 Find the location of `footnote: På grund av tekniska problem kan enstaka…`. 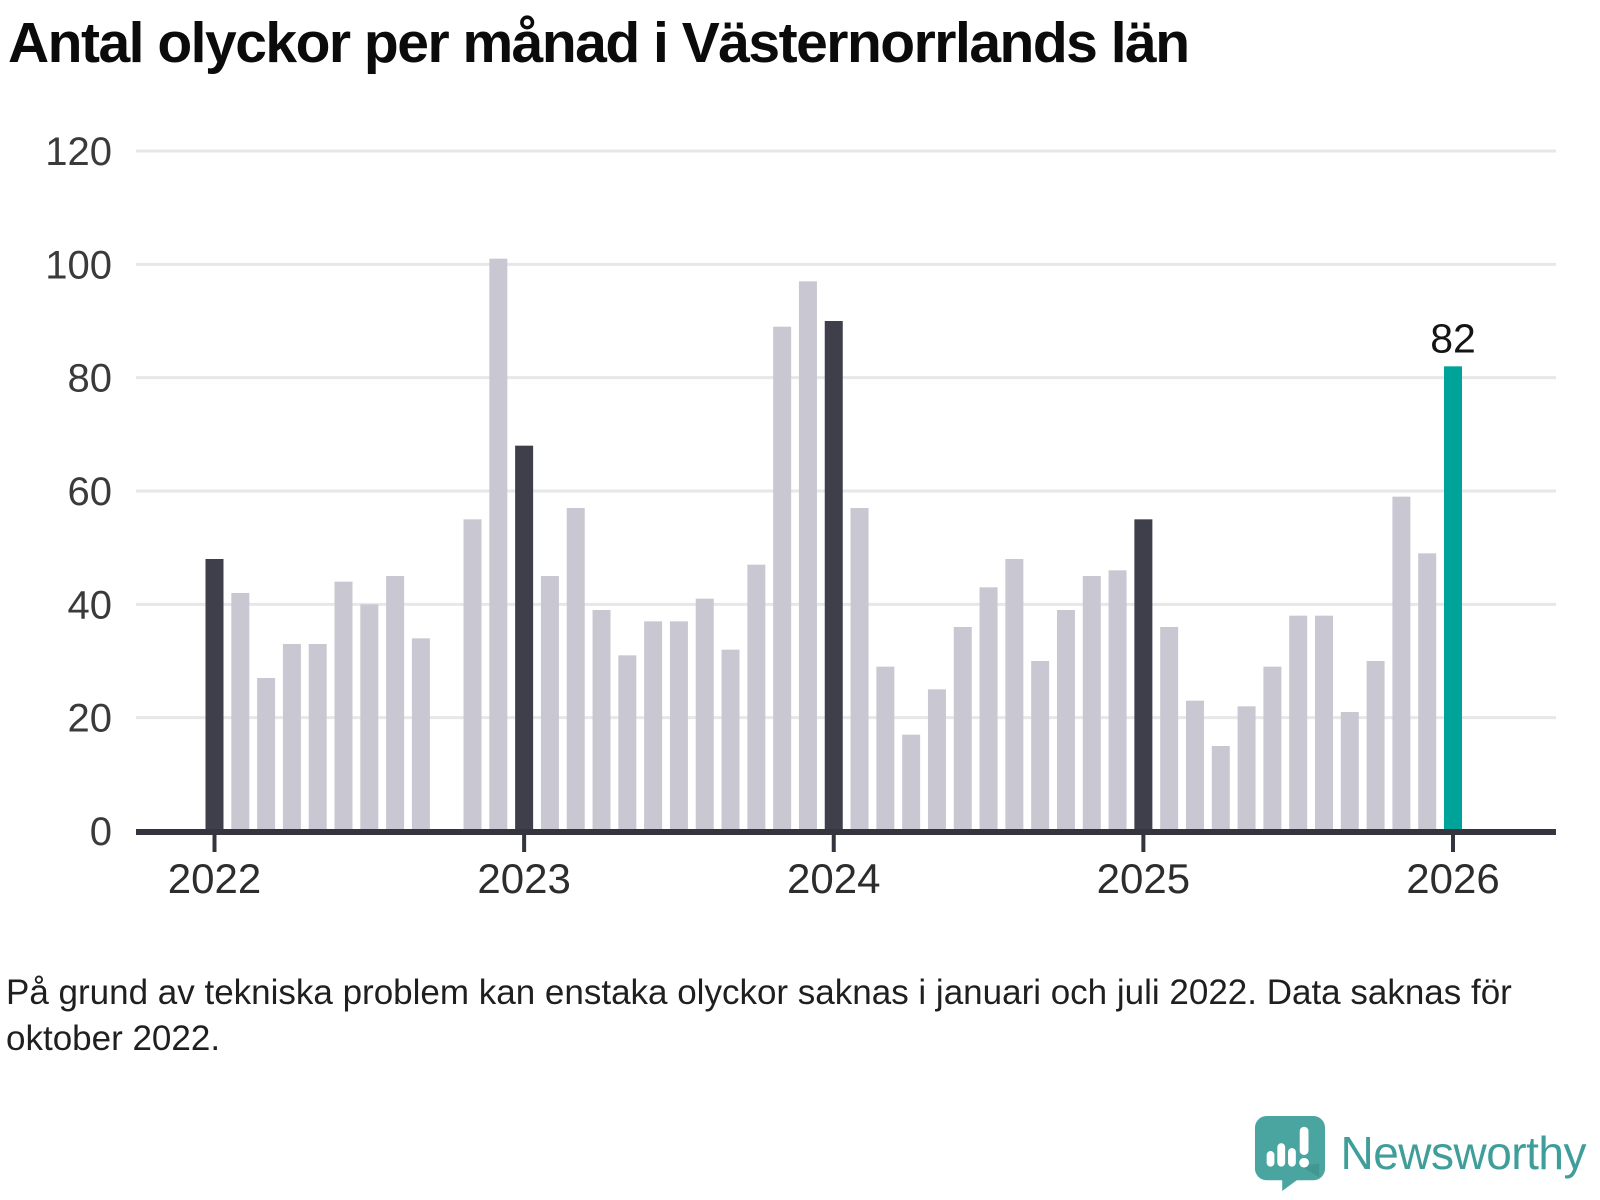

footnote: På grund av tekniska problem kan enstaka… is located at coordinates (759, 1016).